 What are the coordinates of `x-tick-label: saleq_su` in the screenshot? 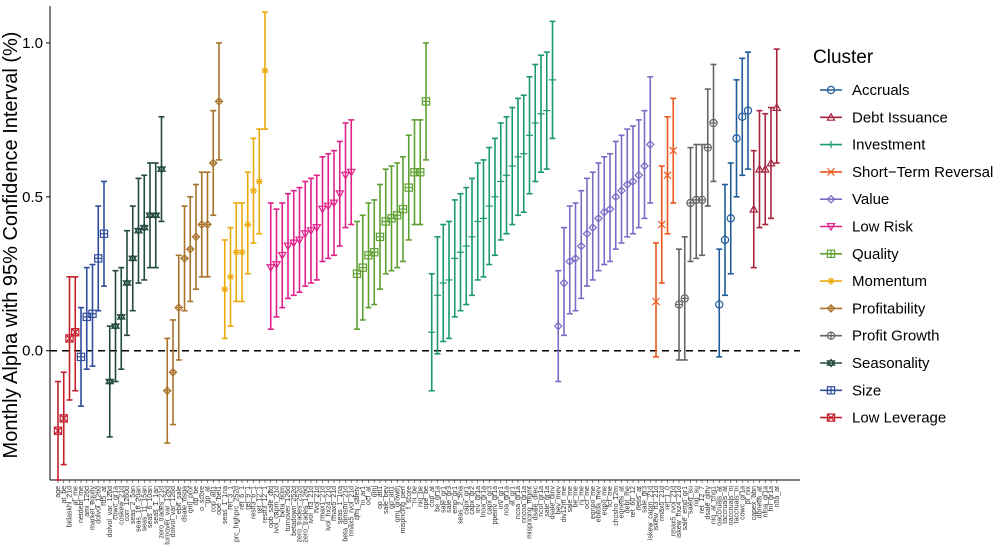 It's located at (691, 500).